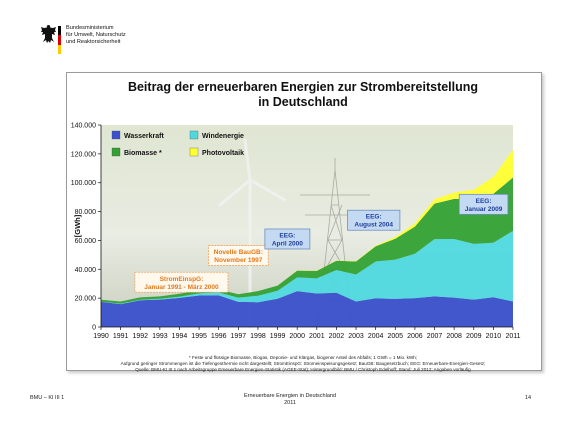  What do you see at coordinates (258, 336) in the screenshot?
I see `x-tick-label: 1998` at bounding box center [258, 336].